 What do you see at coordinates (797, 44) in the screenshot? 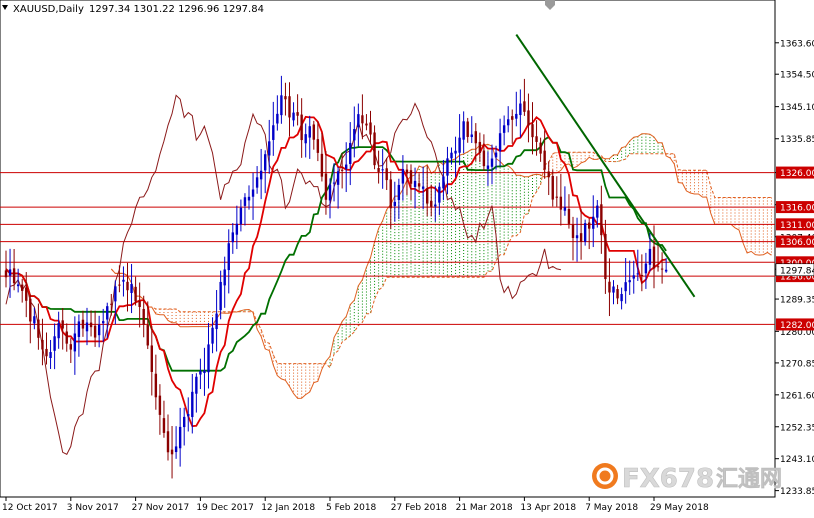
I see `y-tick-label: 1363.60` at bounding box center [797, 44].